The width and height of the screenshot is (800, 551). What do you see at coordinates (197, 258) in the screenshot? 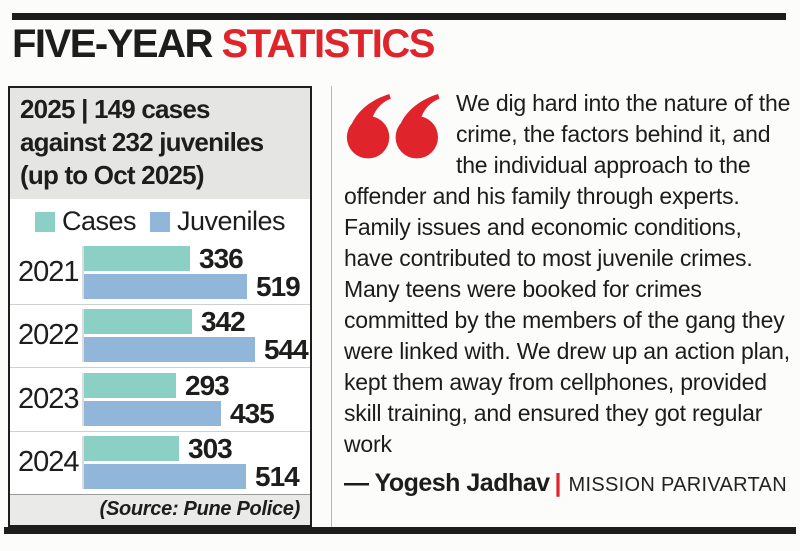
I see `bar-line: 336` at bounding box center [197, 258].